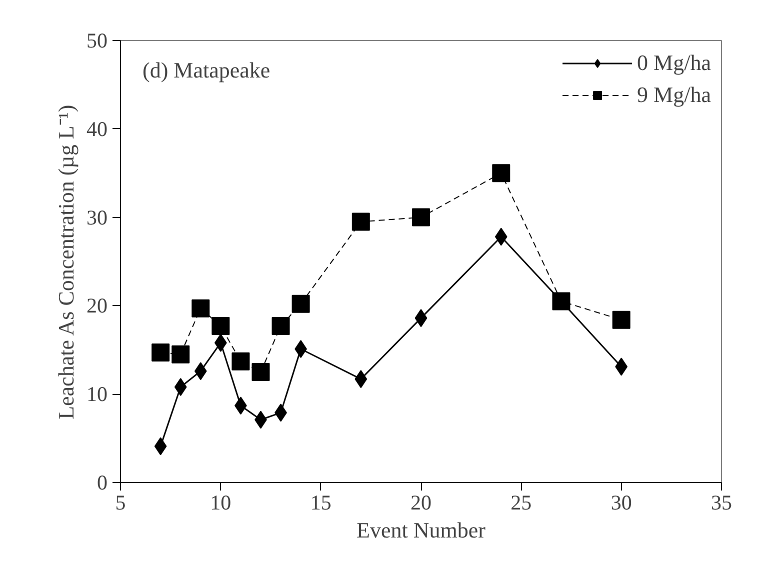 Image resolution: width=776 pixels, height=577 pixels. Describe the element at coordinates (321, 502) in the screenshot. I see `x-tick-label: 15` at that location.